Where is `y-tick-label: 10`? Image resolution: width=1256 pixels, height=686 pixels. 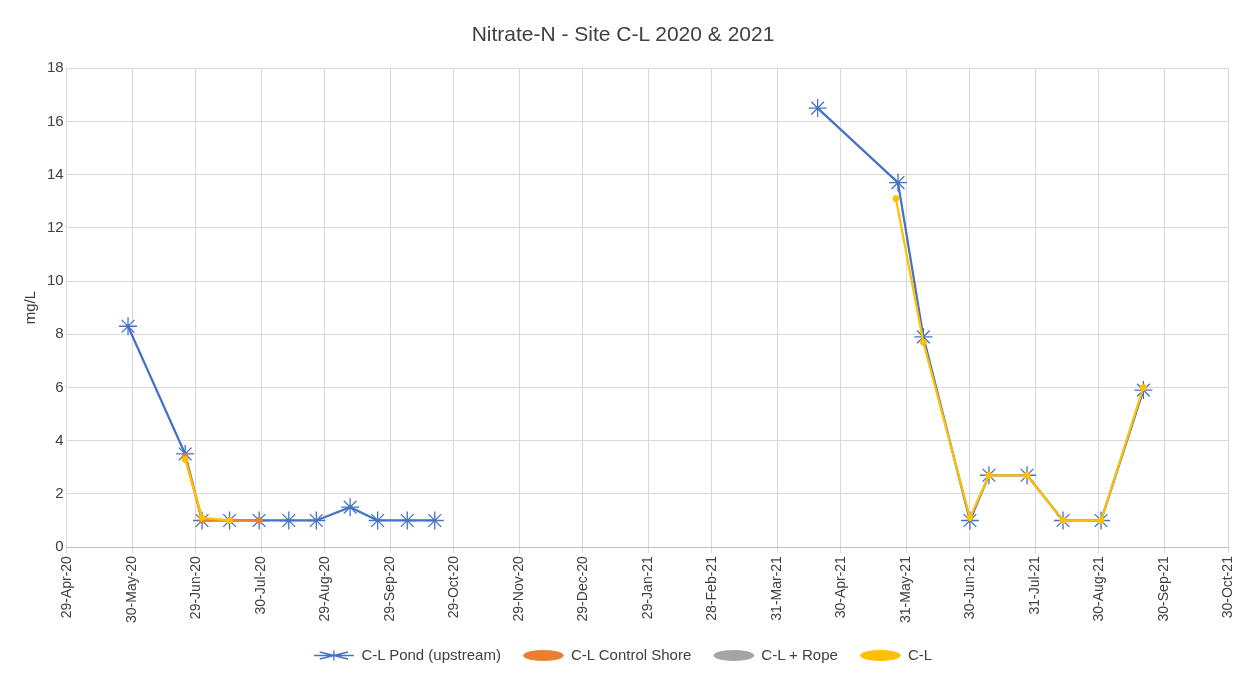 y-tick-label: 10 is located at coordinates (55, 280).